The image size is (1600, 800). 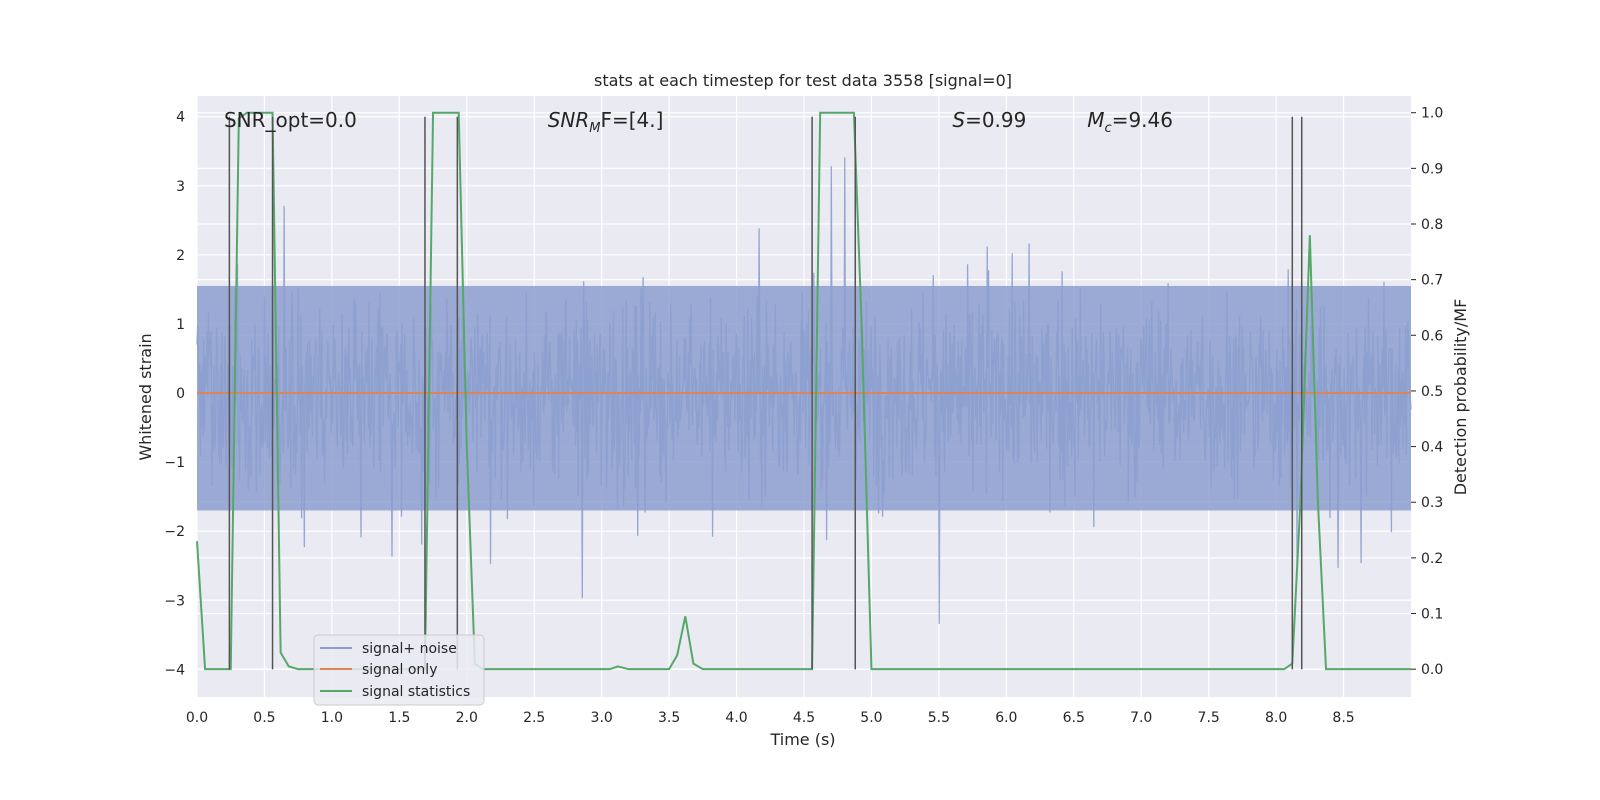 I want to click on x-tick-label-11: 5.5, so click(x=939, y=718).